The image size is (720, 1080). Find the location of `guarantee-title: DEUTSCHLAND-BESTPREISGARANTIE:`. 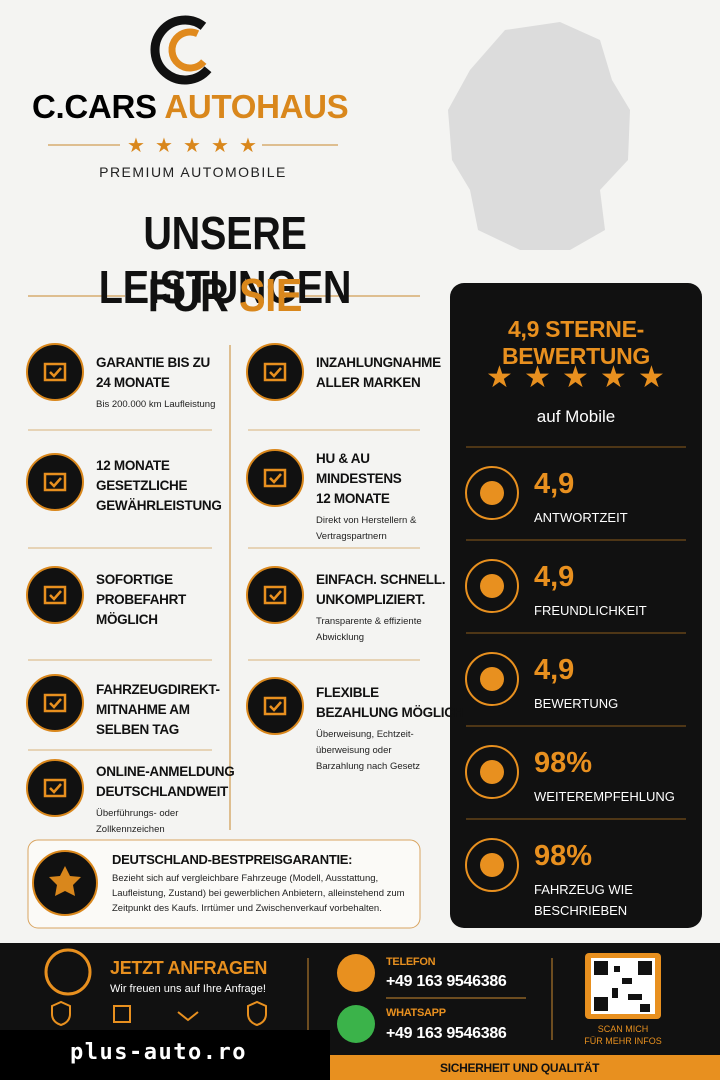

guarantee-title: DEUTSCHLAND-BESTPREISGARANTIE: is located at coordinates (232, 859).